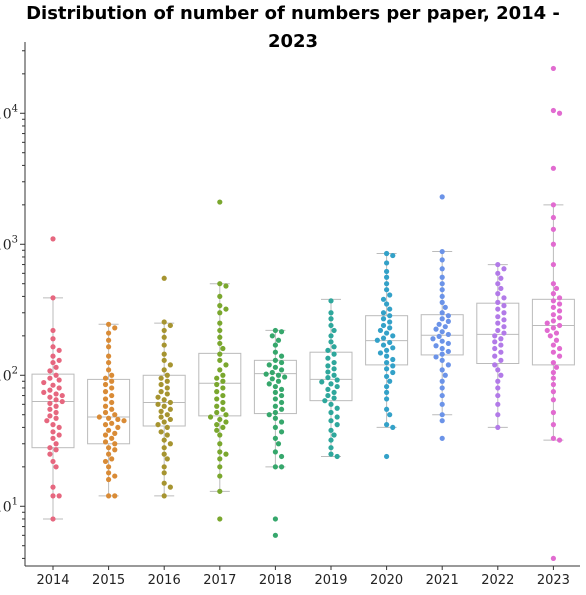  I want to click on x-tick-label: 2017, so click(219, 580).